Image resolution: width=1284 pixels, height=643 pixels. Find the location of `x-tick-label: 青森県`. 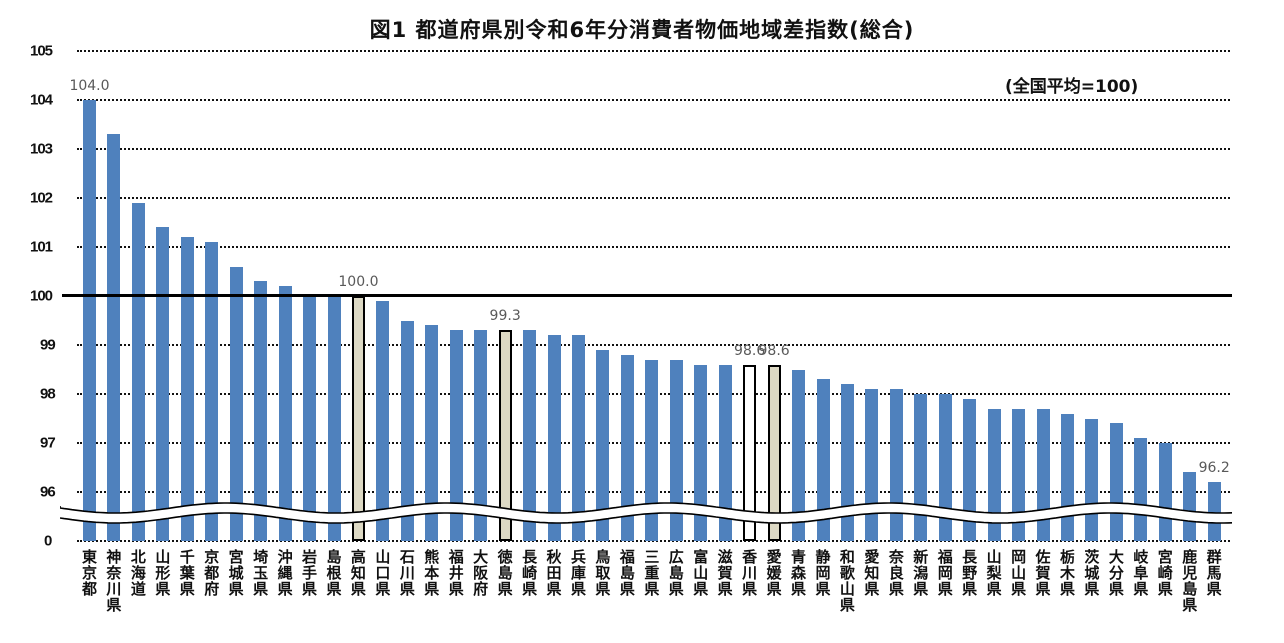

x-tick-label: 青森県 is located at coordinates (799, 573).